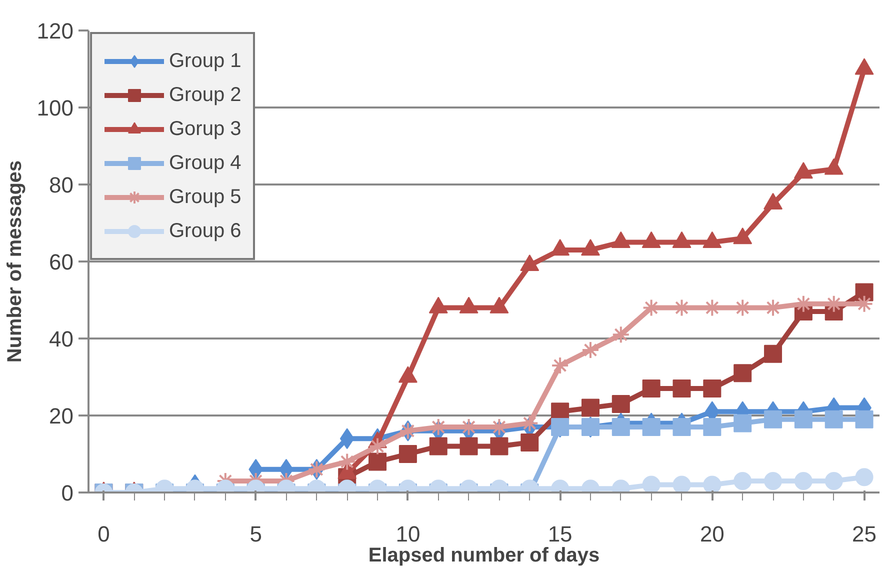  Describe the element at coordinates (61, 416) in the screenshot. I see `y-tick-label: 20` at that location.